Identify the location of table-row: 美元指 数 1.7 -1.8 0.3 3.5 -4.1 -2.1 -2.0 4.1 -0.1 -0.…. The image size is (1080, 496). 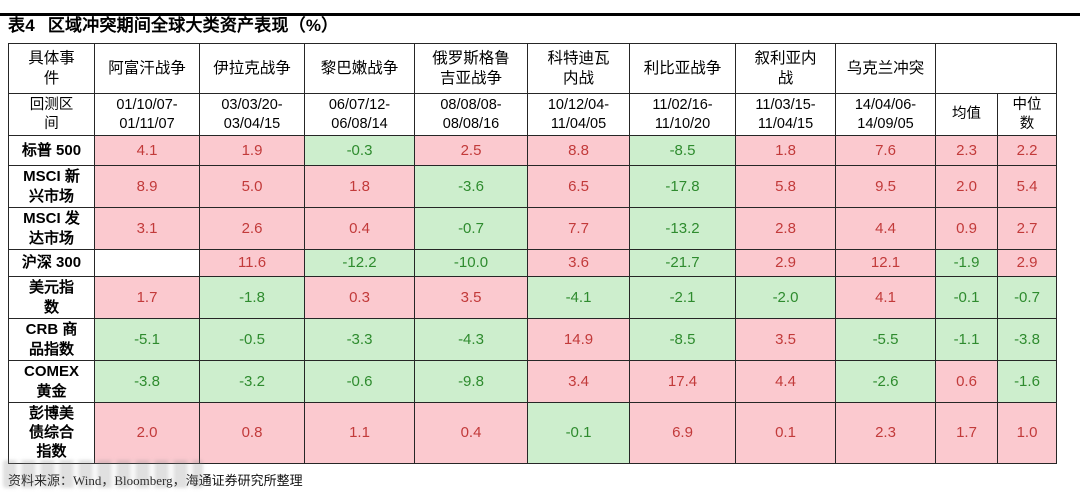
(532, 297).